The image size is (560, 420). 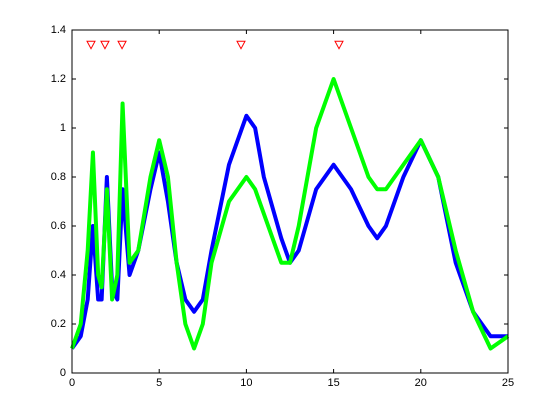 What do you see at coordinates (58, 324) in the screenshot?
I see `y-tick-label: 0.2` at bounding box center [58, 324].